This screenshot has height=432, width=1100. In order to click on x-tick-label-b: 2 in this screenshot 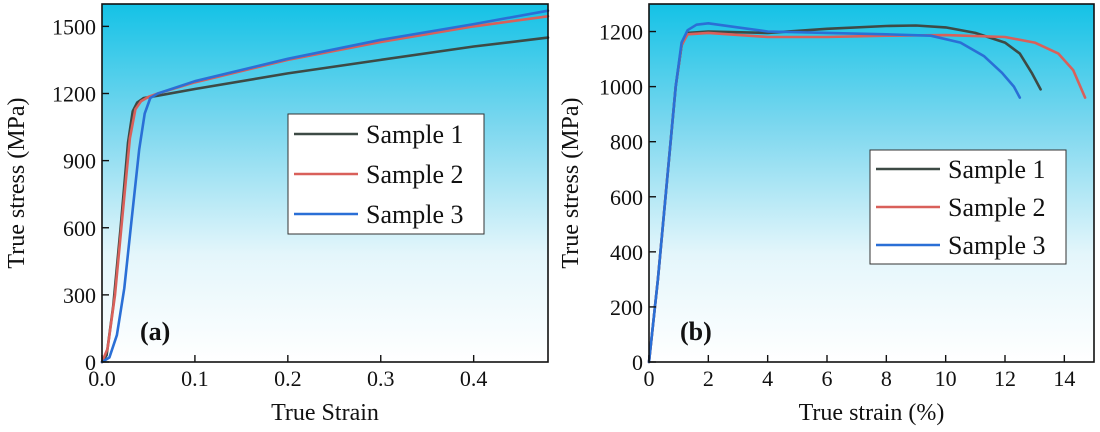, I will do `click(708, 378)`.